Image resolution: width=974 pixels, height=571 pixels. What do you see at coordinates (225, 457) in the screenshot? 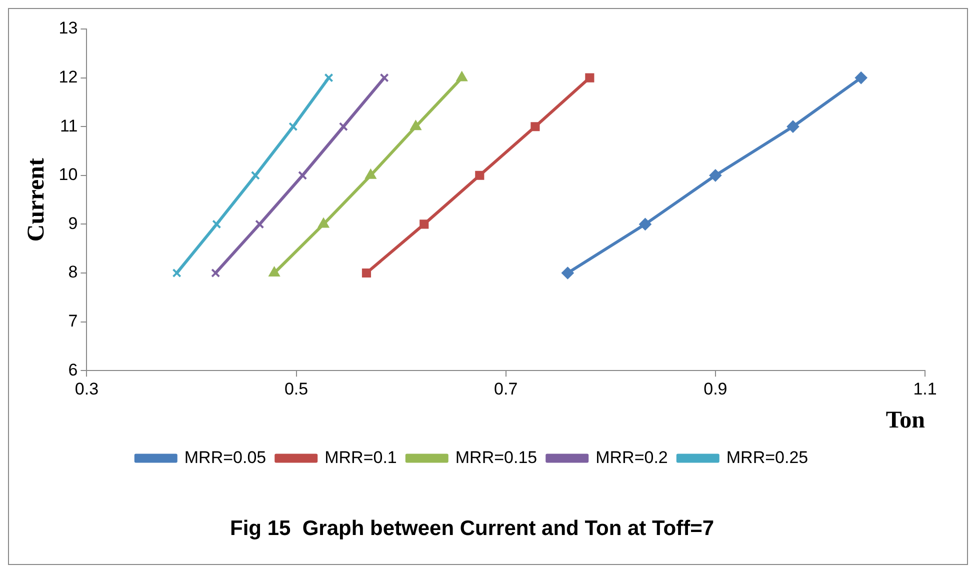
I see `legend-label: MRR=0.05` at bounding box center [225, 457].